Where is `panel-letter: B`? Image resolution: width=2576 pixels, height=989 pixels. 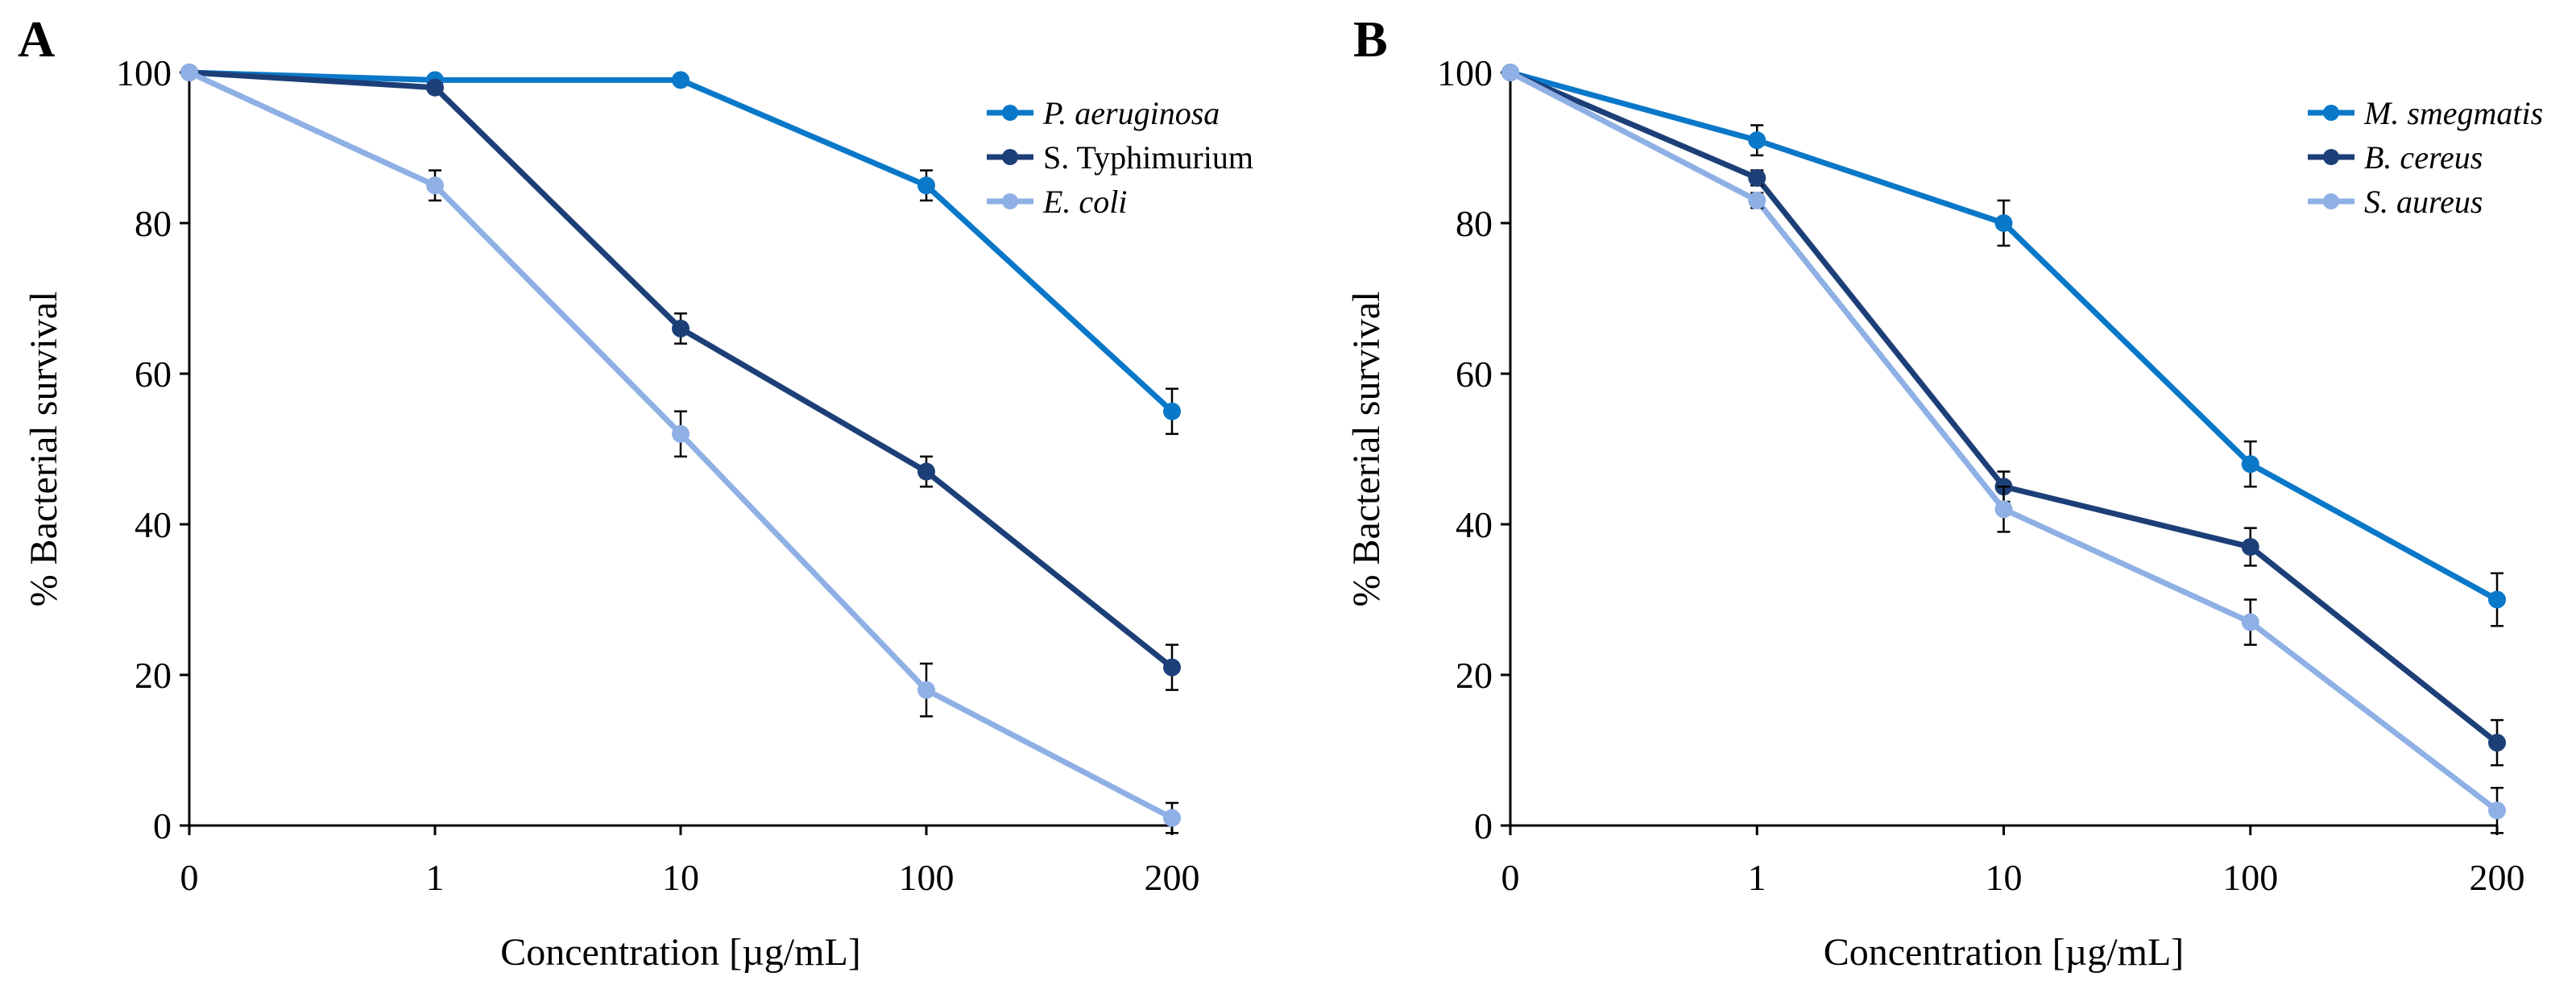 panel-letter: B is located at coordinates (1370, 39).